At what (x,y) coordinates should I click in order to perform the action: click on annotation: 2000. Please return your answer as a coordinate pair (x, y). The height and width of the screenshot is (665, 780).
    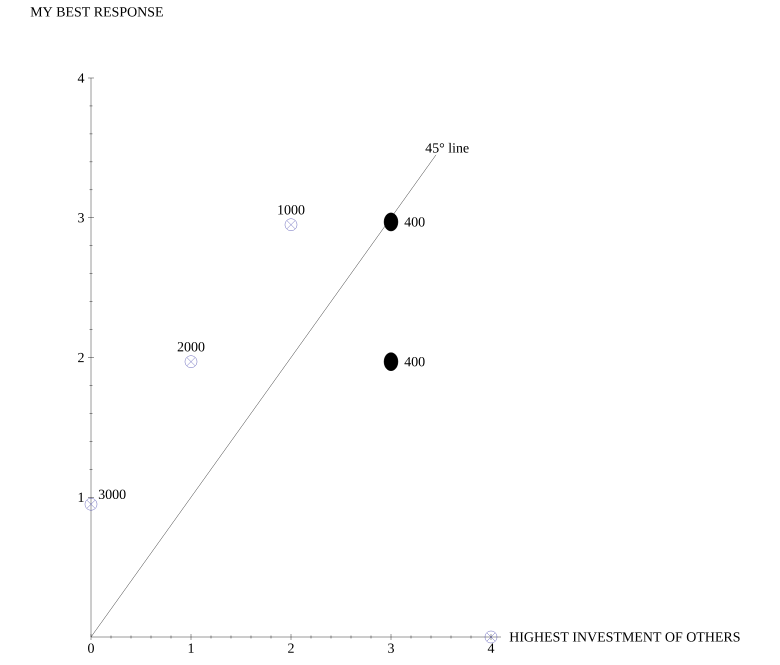
    Looking at the image, I should click on (191, 347).